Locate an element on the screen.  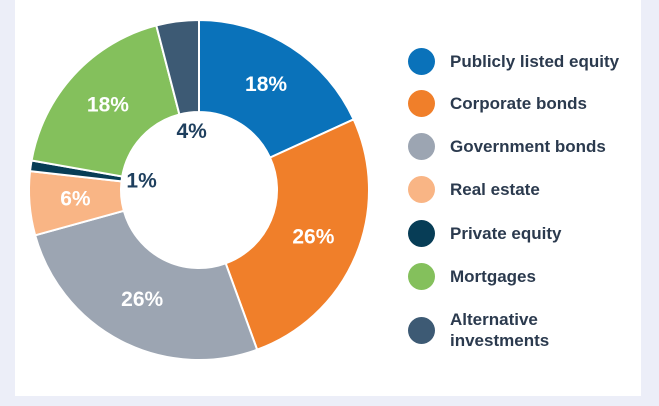
legend-label: Publicly listed equity is located at coordinates (535, 61).